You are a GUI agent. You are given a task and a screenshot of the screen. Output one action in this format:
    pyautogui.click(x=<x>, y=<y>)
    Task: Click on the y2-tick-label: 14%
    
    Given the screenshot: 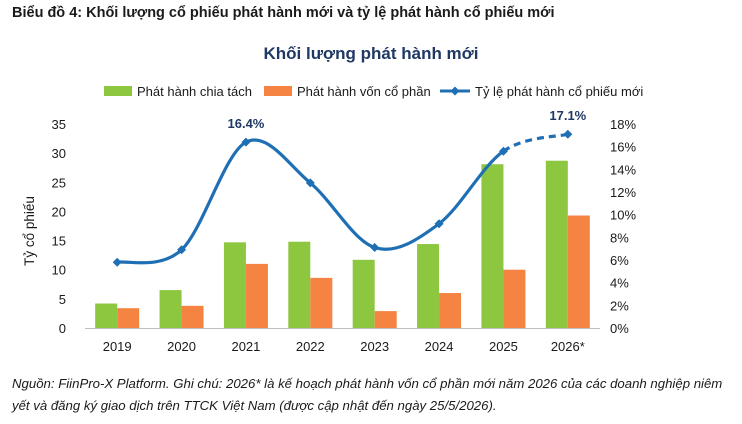 What is the action you would take?
    pyautogui.click(x=623, y=169)
    